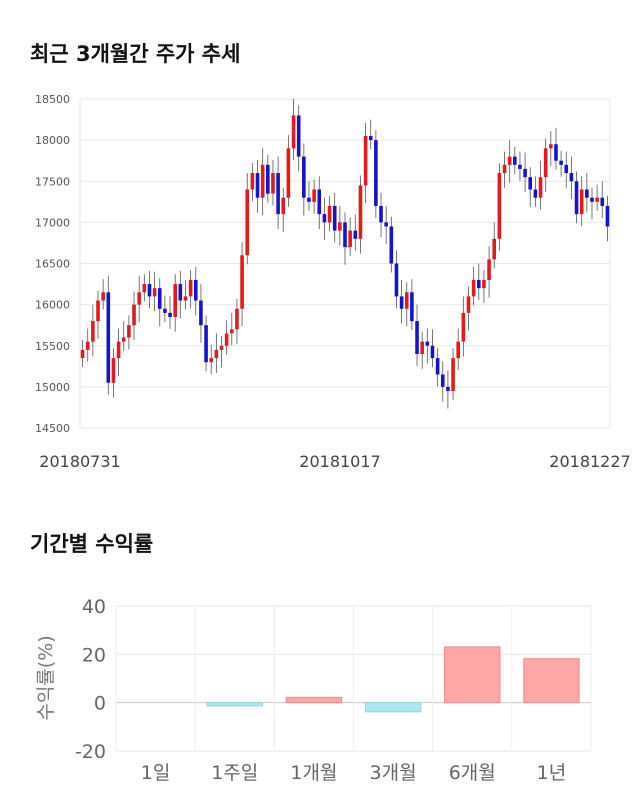 This screenshot has width=640, height=810. What do you see at coordinates (90, 679) in the screenshot?
I see `returns-y-axis: -20 0 20 40` at bounding box center [90, 679].